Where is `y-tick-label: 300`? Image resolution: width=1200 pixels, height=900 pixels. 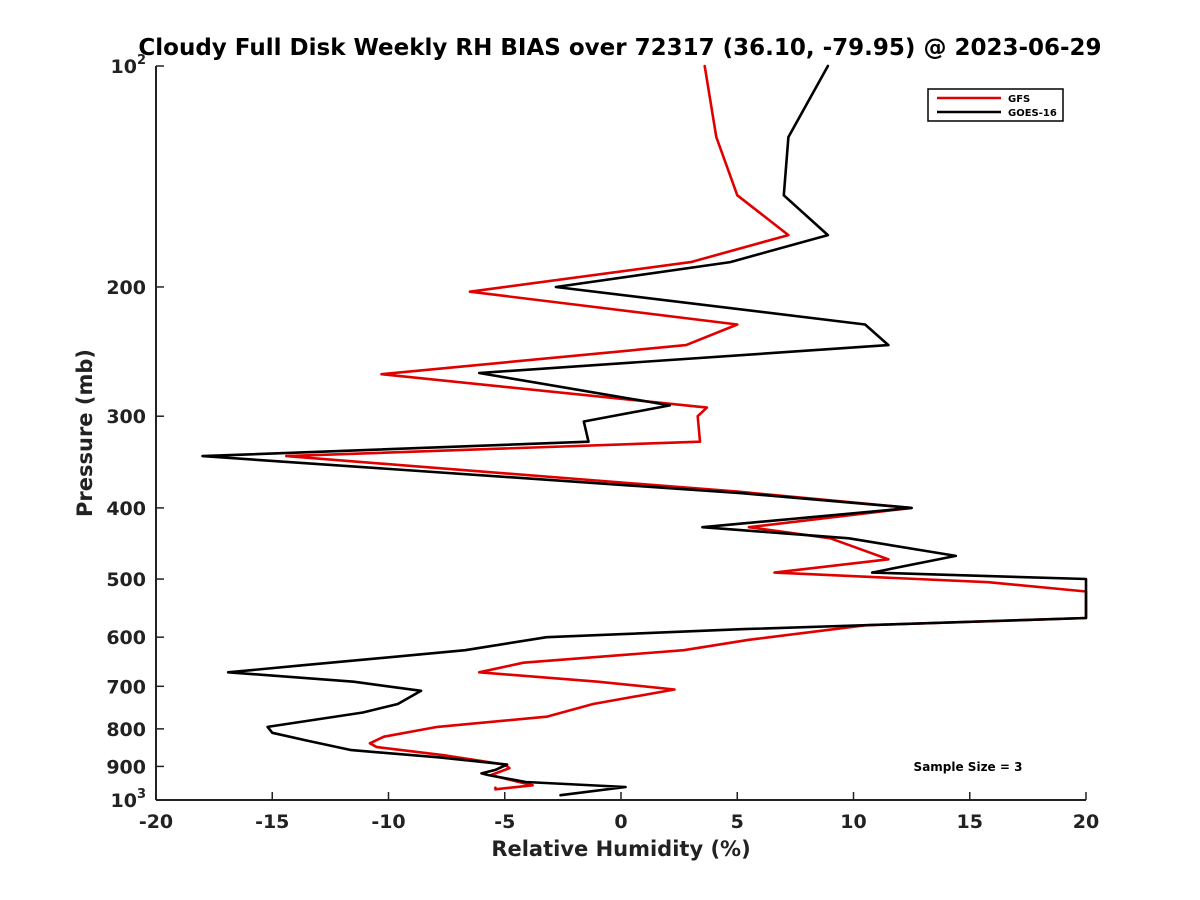
y-tick-label: 300 is located at coordinates (126, 417).